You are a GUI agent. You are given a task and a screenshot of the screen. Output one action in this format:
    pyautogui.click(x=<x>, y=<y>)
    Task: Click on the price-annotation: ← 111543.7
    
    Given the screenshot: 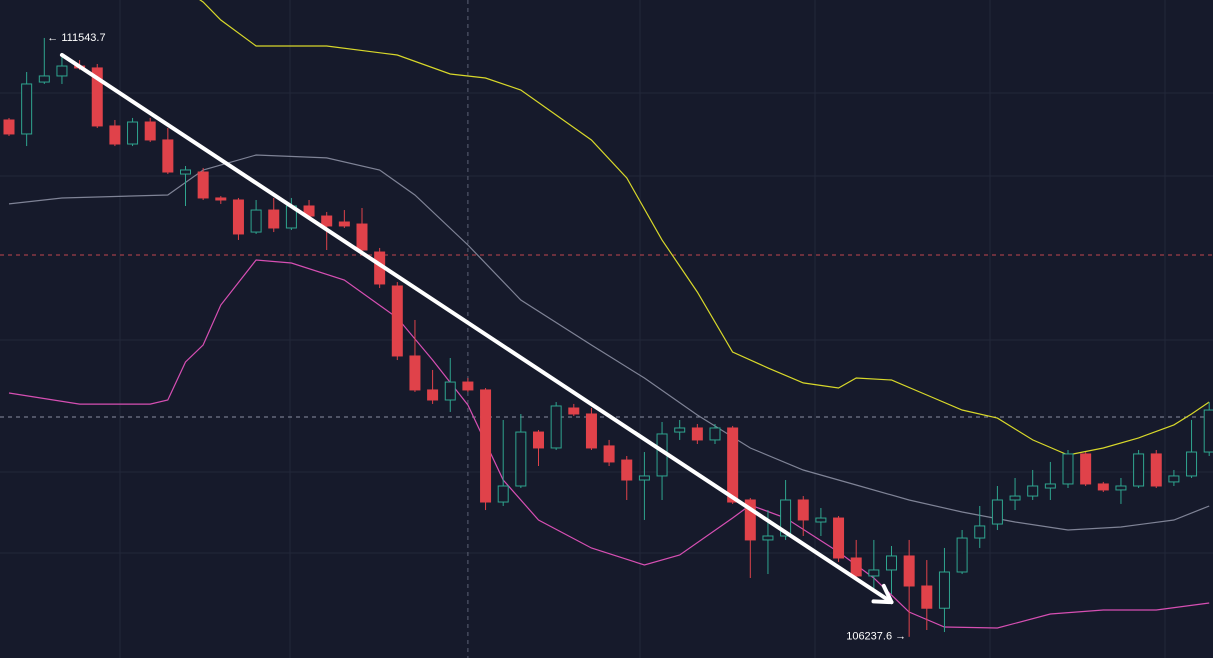 What is the action you would take?
    pyautogui.click(x=76, y=38)
    